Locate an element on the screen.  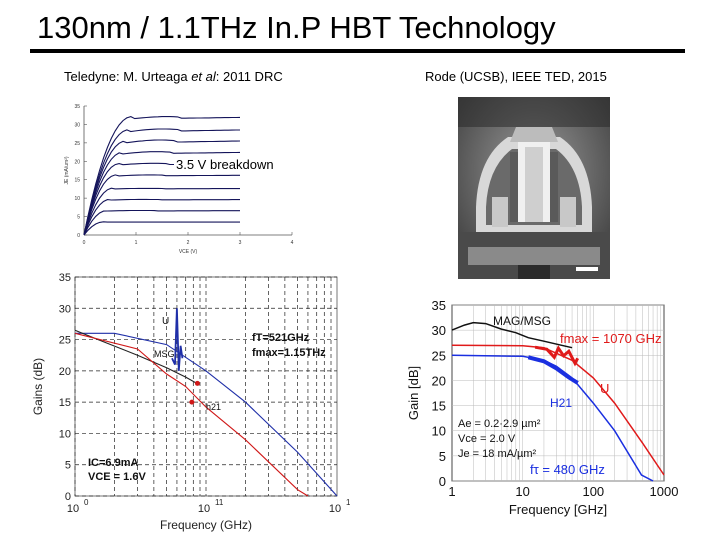
iv-y-axis-label: JE (mA/um²) is located at coordinates (67, 170).